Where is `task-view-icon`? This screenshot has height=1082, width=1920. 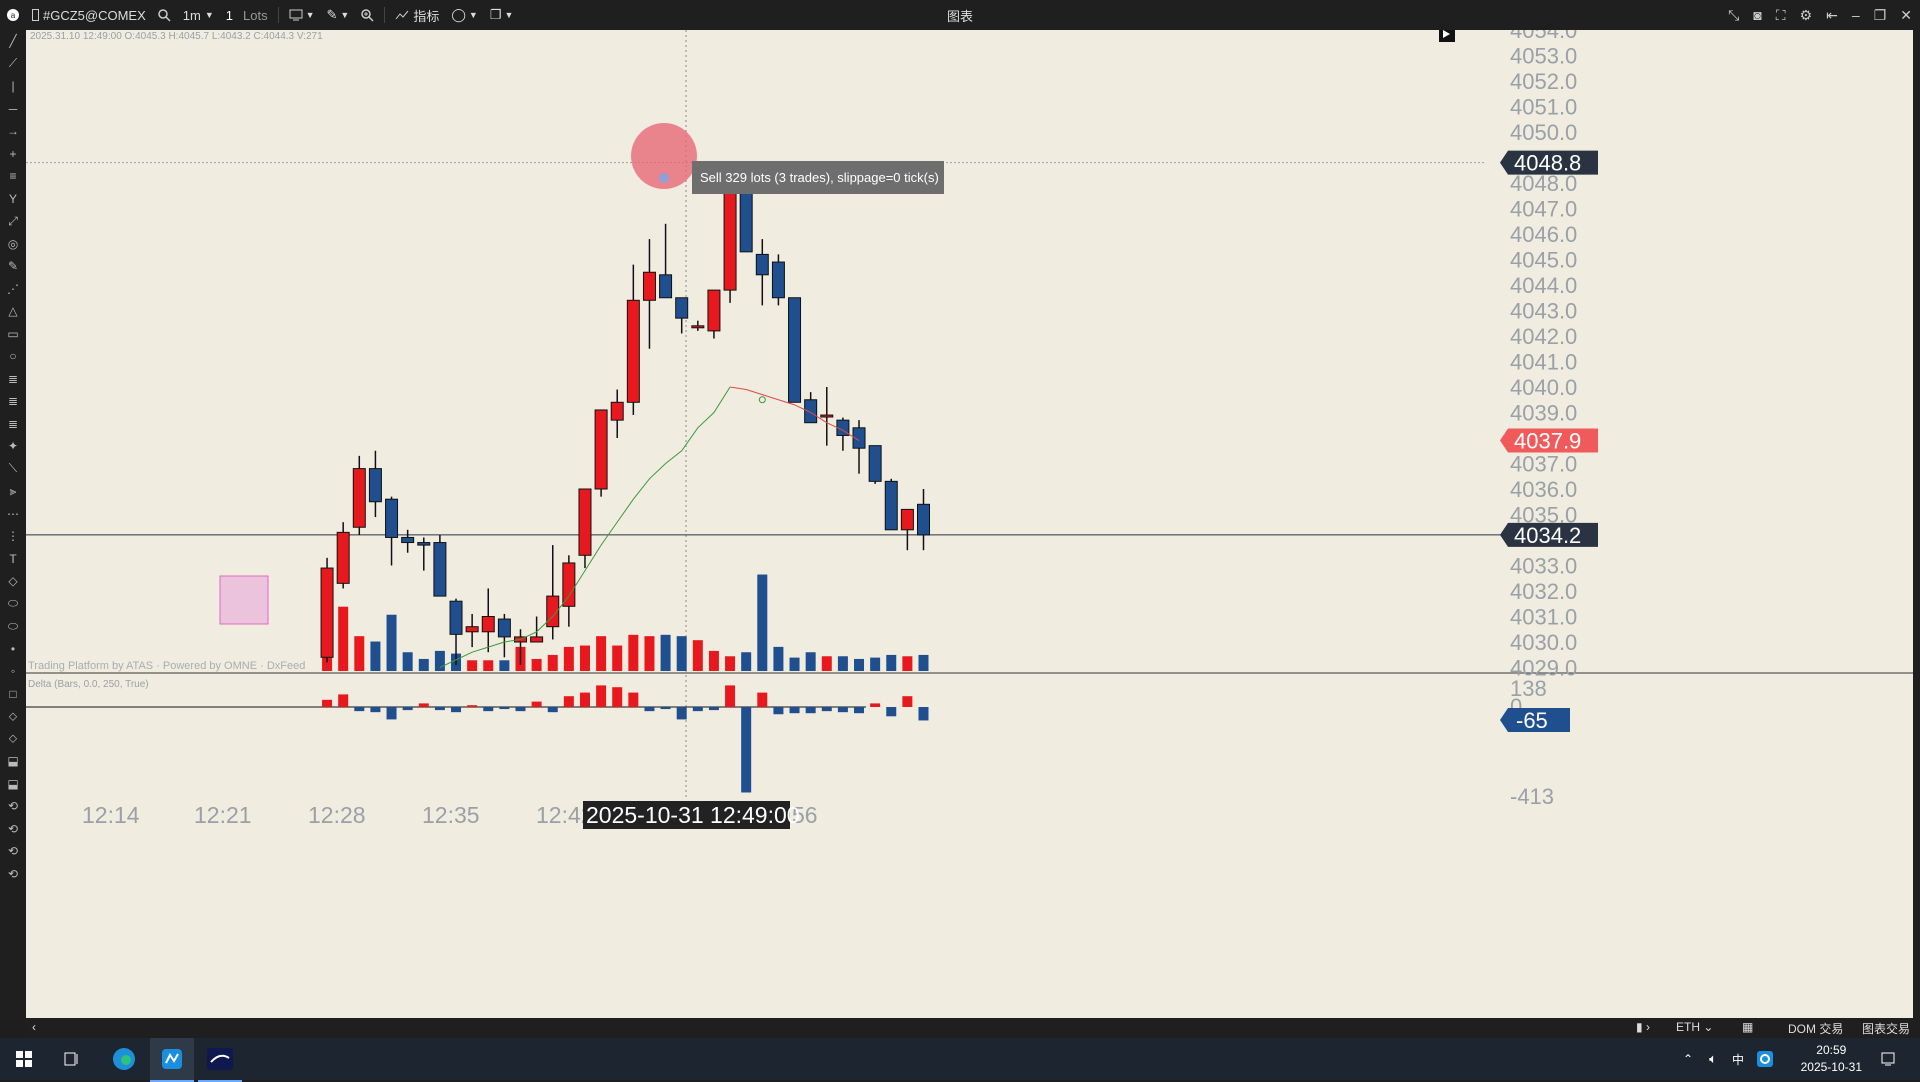 task-view-icon is located at coordinates (72, 1059).